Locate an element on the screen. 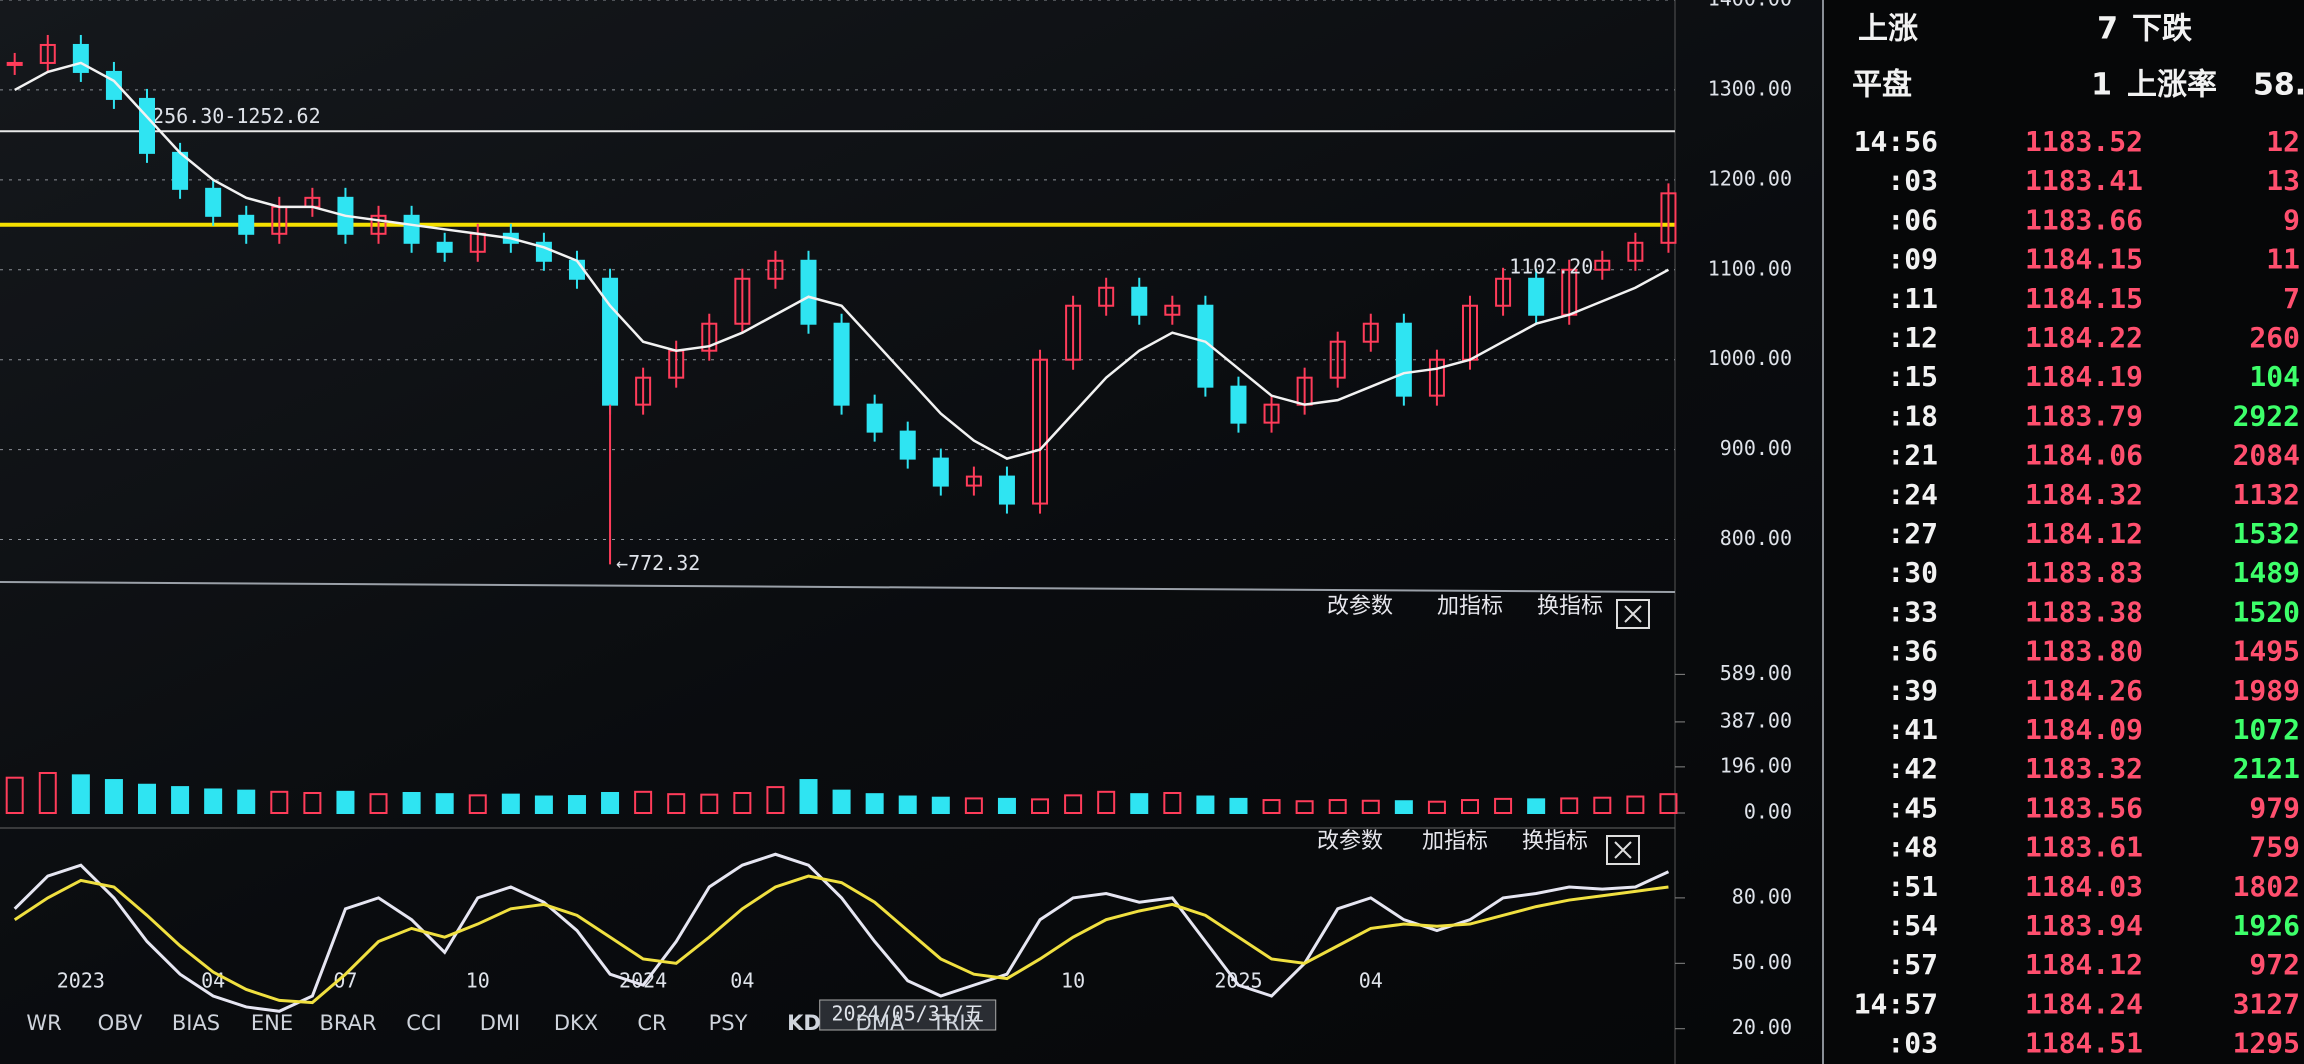 This screenshot has height=1064, width=2304. tick-volume: 2922 is located at coordinates (2266, 415).